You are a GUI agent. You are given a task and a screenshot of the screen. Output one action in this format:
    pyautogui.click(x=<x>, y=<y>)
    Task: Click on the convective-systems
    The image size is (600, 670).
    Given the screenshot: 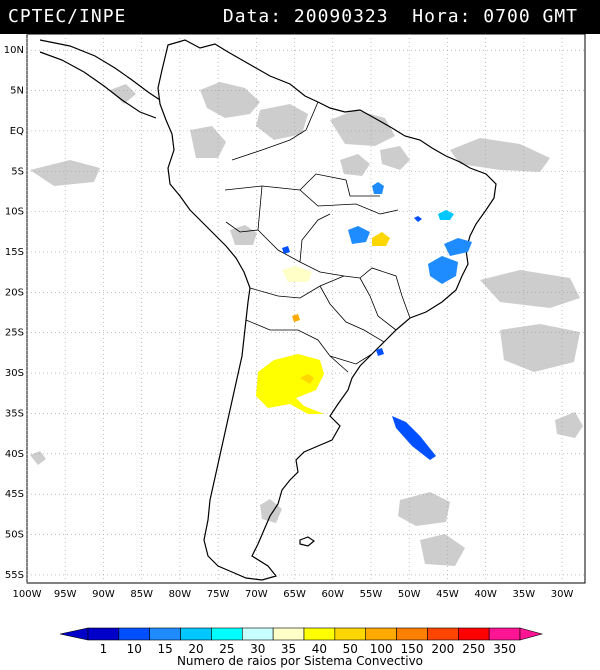 What is the action you would take?
    pyautogui.click(x=364, y=321)
    